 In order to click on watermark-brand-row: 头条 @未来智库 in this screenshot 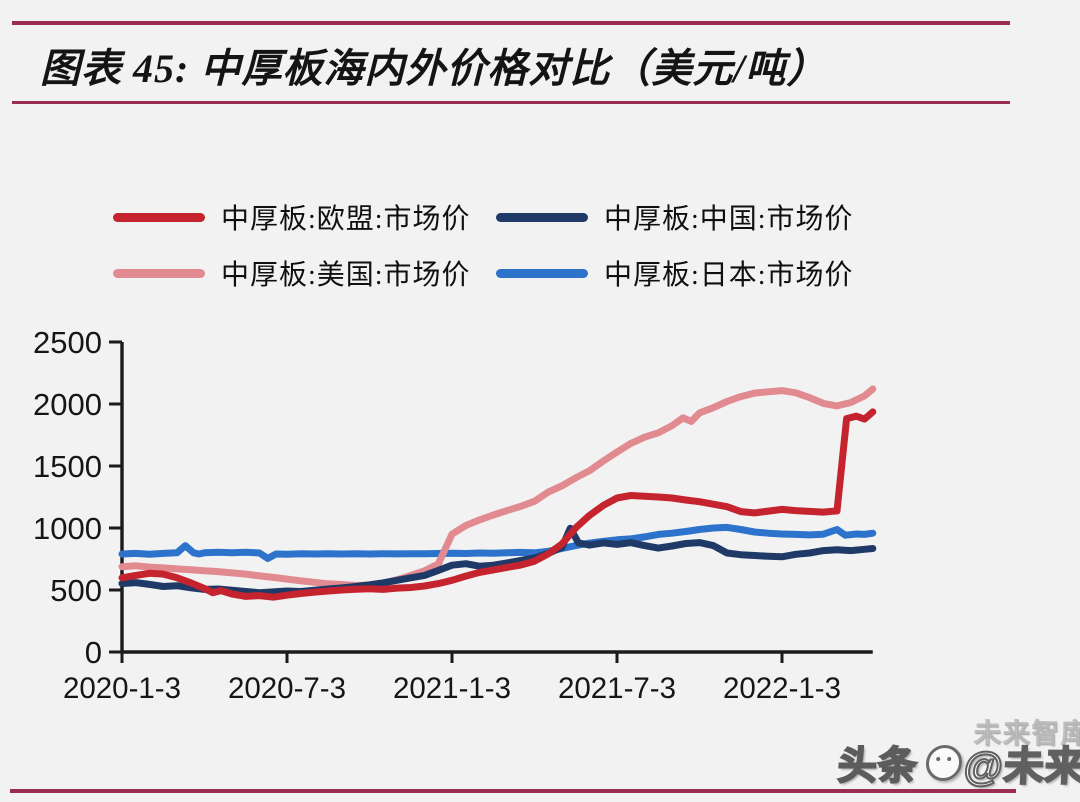, I will do `click(958, 763)`.